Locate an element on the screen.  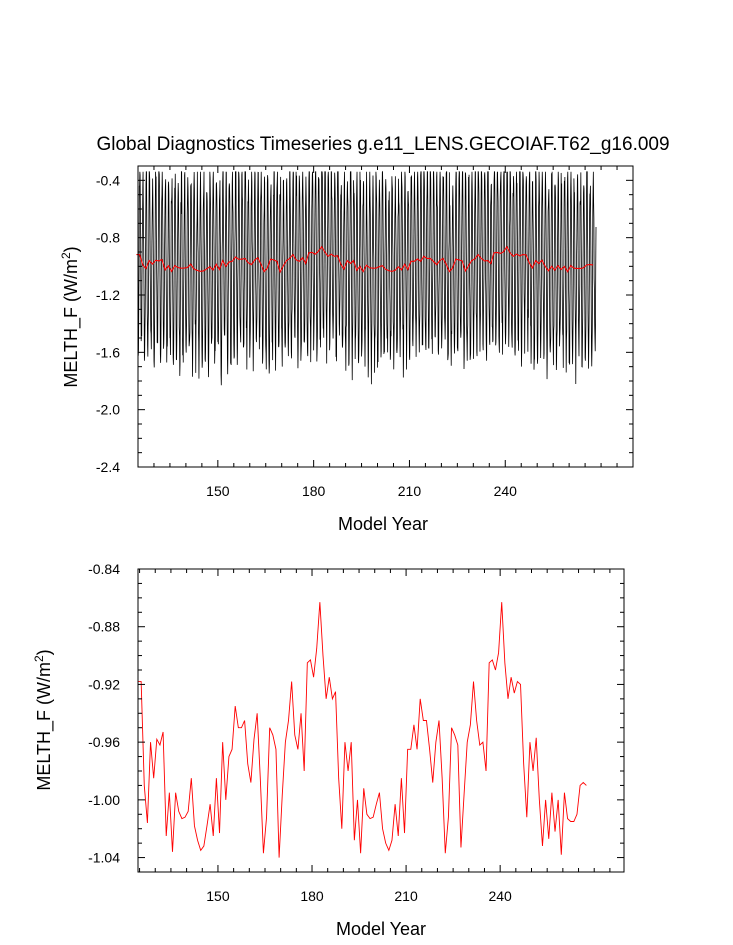
bottom-x-axis-label: Model Year is located at coordinates (381, 929).